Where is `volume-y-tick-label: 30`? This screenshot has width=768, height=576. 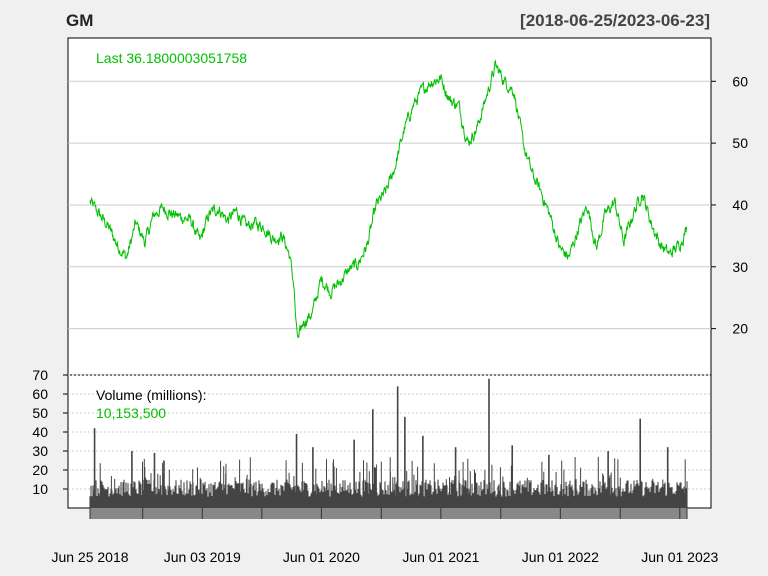
volume-y-tick-label: 30 is located at coordinates (40, 451).